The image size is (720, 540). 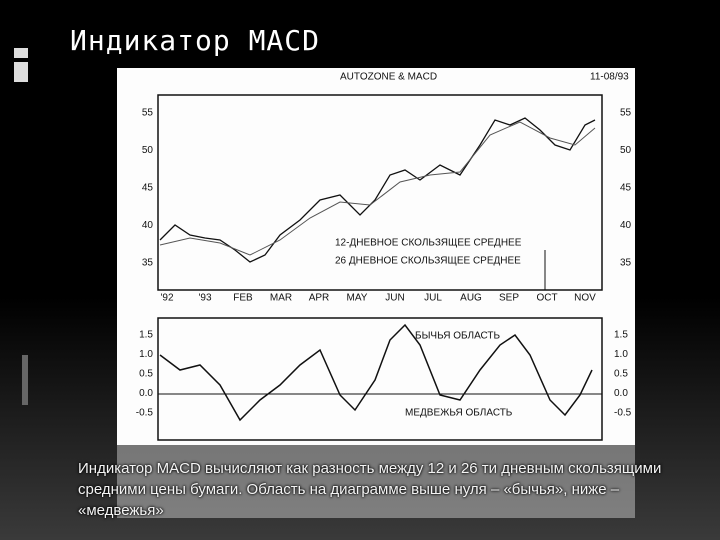 What do you see at coordinates (458, 336) in the screenshot?
I see `bull-label: БЫЧЬЯ ОБЛАСТЬ` at bounding box center [458, 336].